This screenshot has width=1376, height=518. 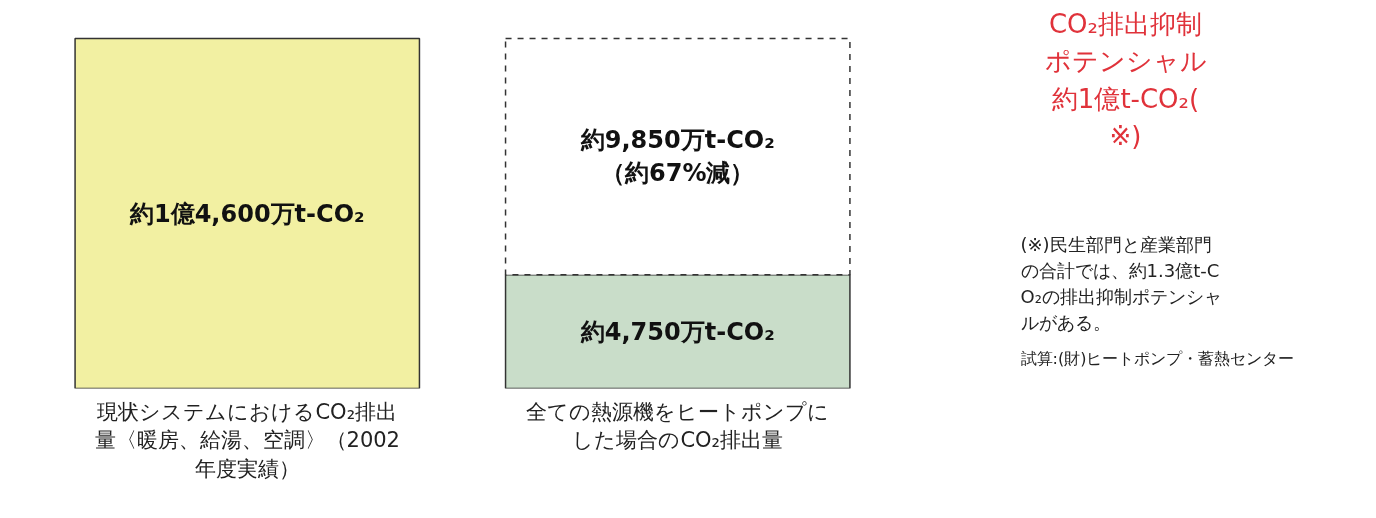 What do you see at coordinates (247, 440) in the screenshot?
I see `x-tick-label: 現状システムにおけるCO₂排出量〈暖房、給湯、空調〉（2002年度実績）` at bounding box center [247, 440].